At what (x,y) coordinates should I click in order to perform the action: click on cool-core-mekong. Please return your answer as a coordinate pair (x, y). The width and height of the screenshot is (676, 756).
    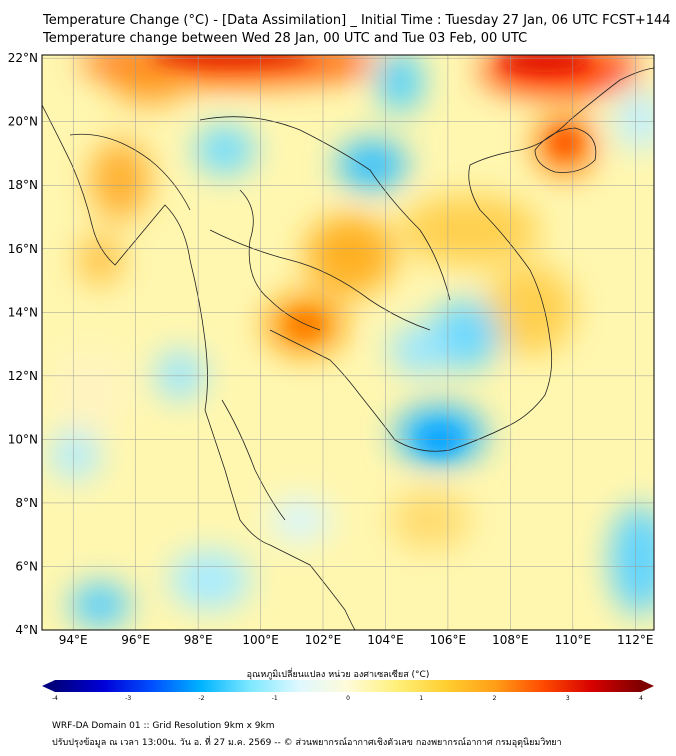
    Looking at the image, I should click on (440, 440).